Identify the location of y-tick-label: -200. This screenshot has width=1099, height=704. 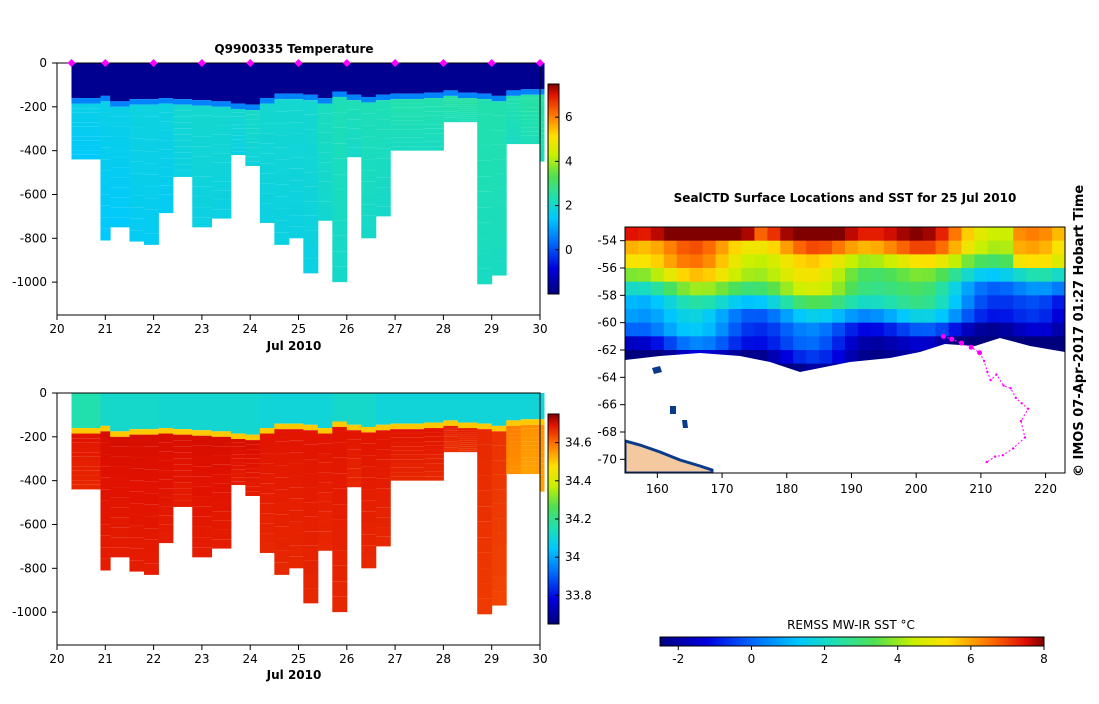
(33, 107).